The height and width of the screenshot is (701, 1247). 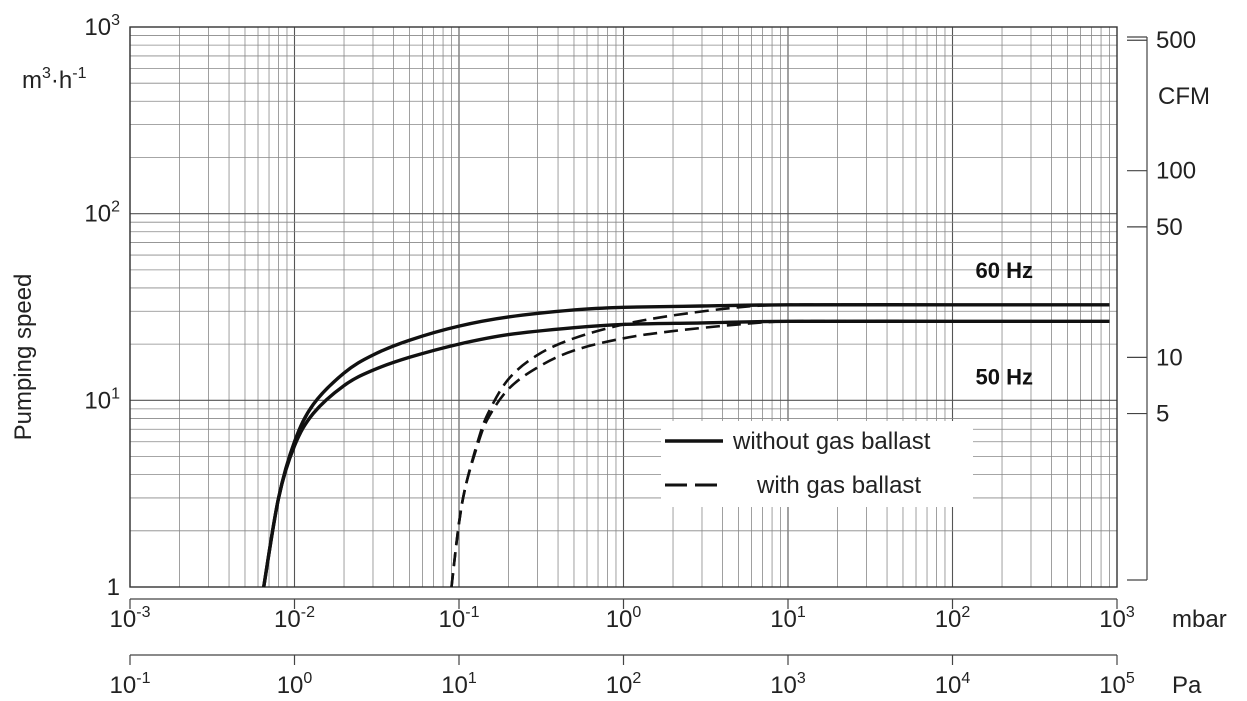 I want to click on series-annotations: 60 Hz 50 Hz, so click(x=1004, y=324).